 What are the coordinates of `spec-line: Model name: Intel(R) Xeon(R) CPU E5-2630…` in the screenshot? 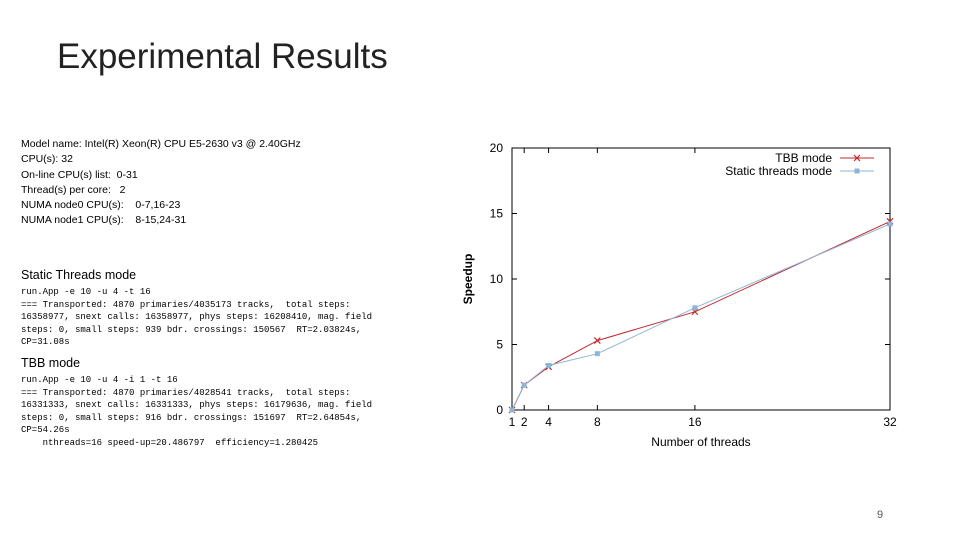 It's located at (161, 144).